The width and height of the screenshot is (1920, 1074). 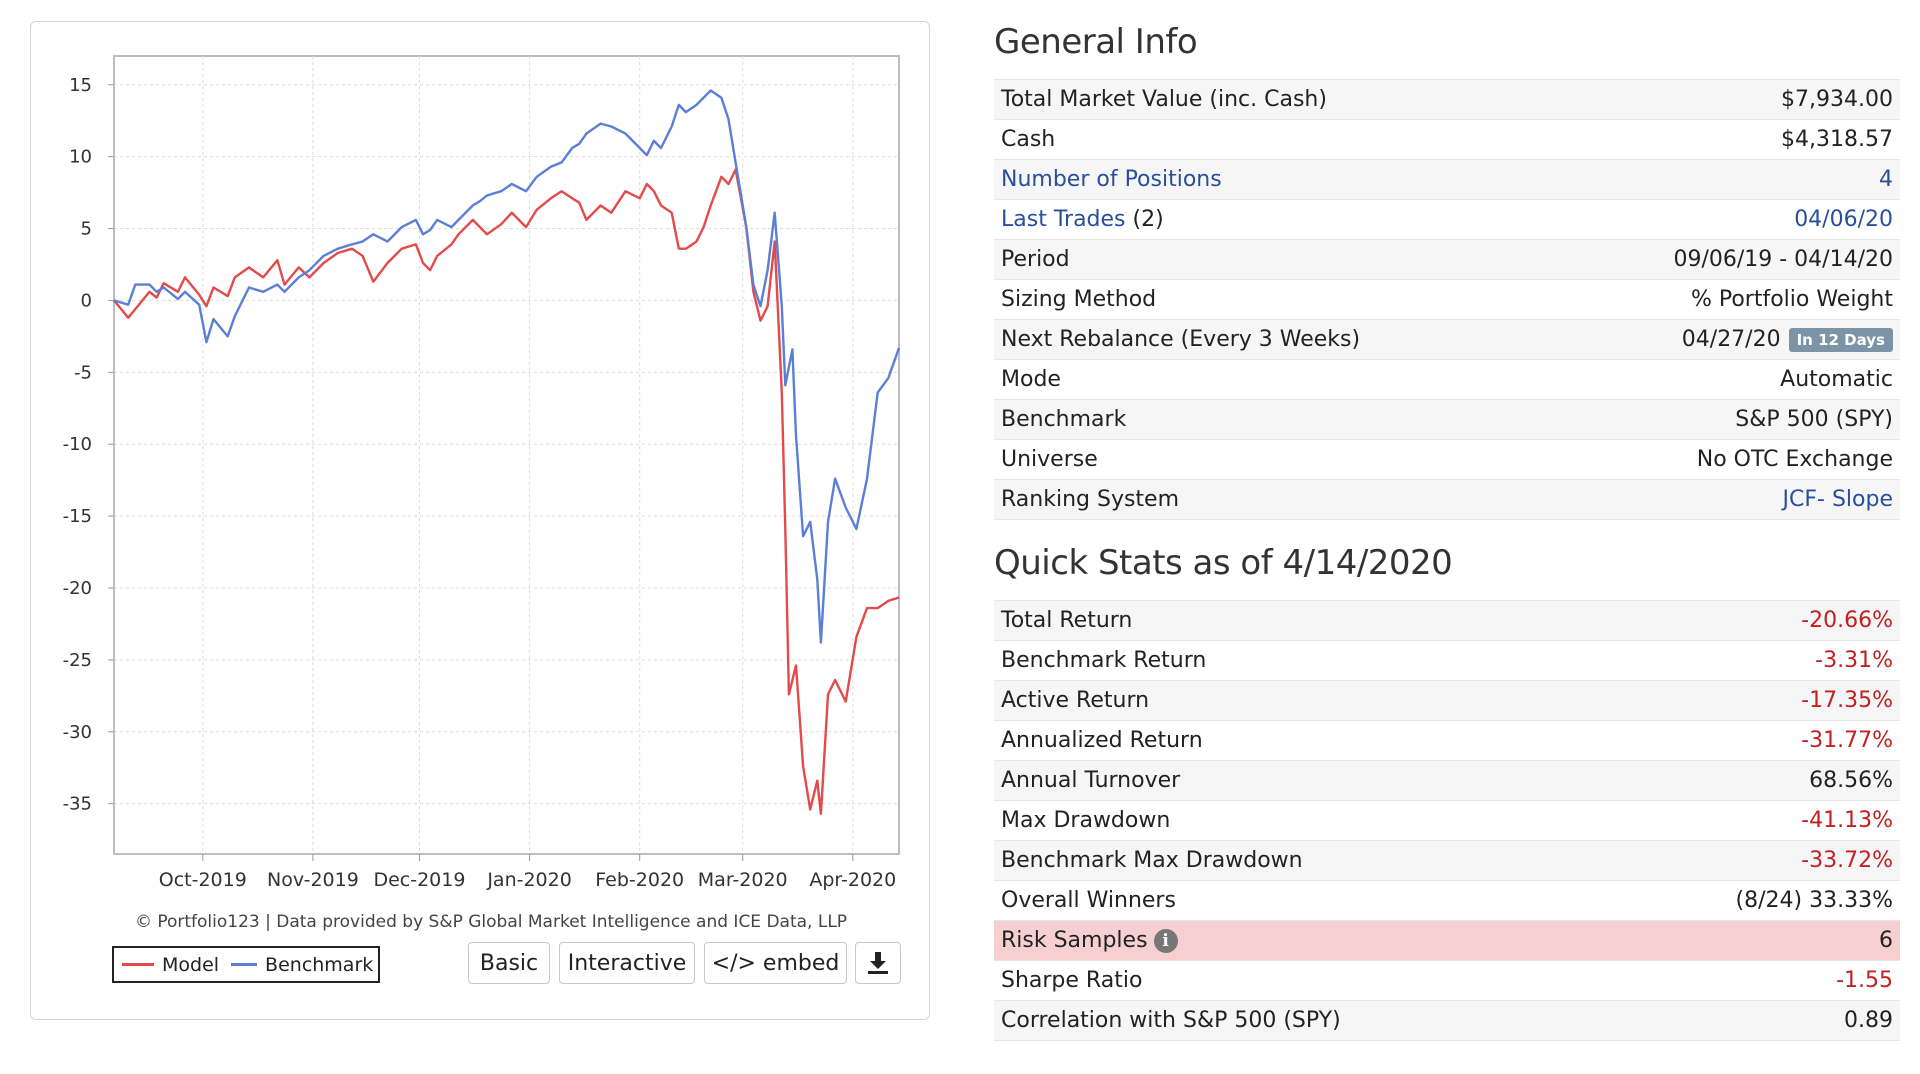 I want to click on row-value: % Portfolio Weight, so click(x=1725, y=299).